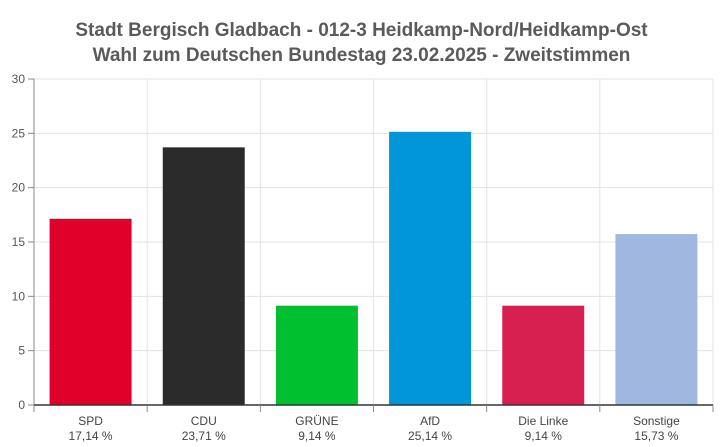 This screenshot has height=447, width=723. What do you see at coordinates (656, 436) in the screenshot?
I see `x-value-label: 15,73 %` at bounding box center [656, 436].